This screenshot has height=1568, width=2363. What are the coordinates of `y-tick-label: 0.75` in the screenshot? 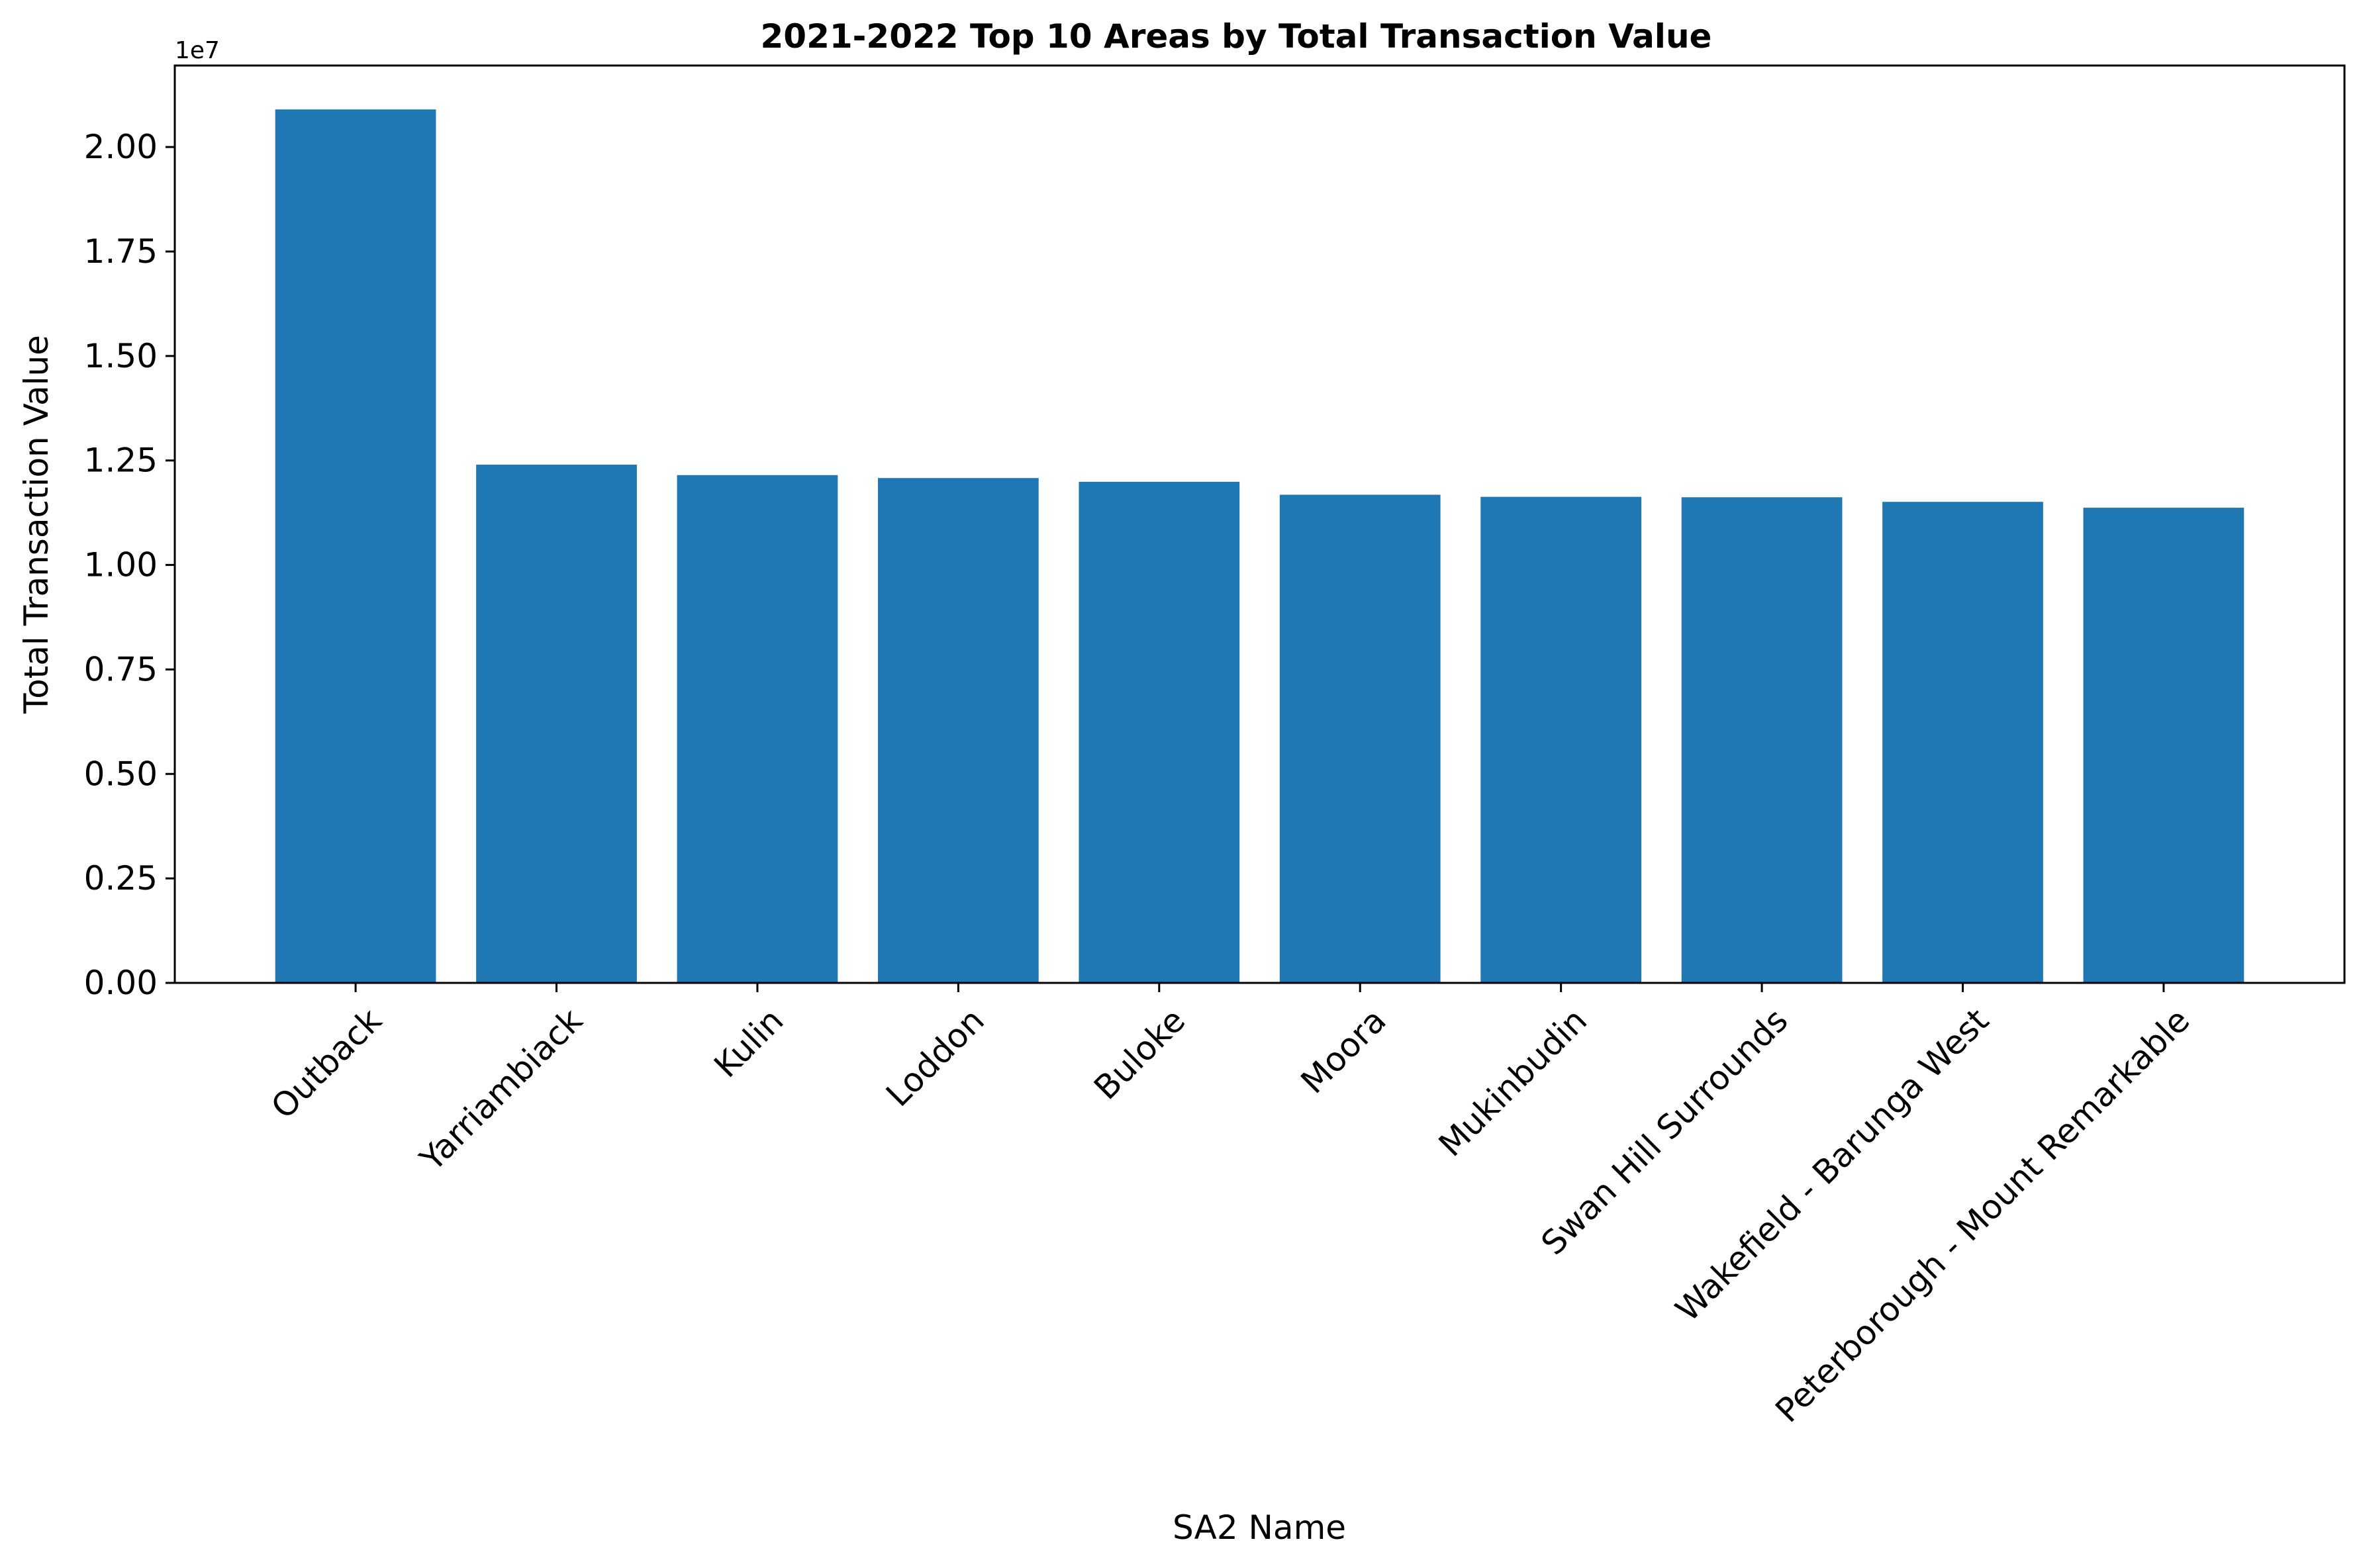 It's located at (121, 669).